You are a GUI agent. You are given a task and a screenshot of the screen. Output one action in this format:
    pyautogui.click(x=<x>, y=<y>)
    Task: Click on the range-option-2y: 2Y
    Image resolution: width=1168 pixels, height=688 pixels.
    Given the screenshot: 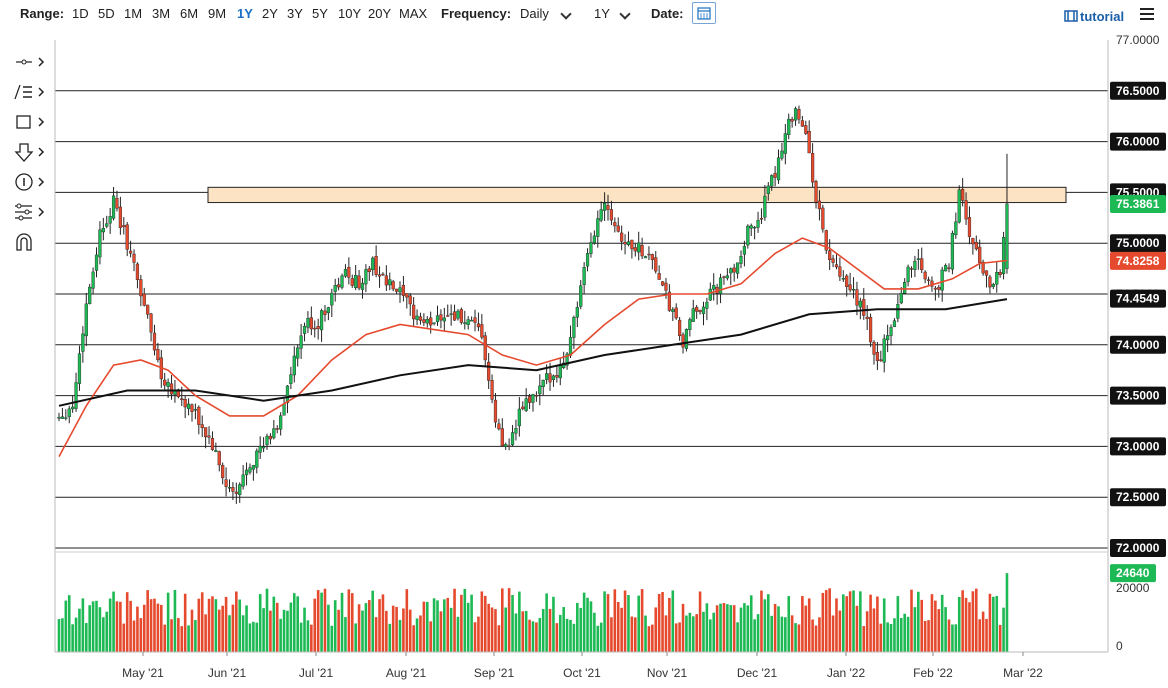 What is the action you would take?
    pyautogui.click(x=270, y=13)
    